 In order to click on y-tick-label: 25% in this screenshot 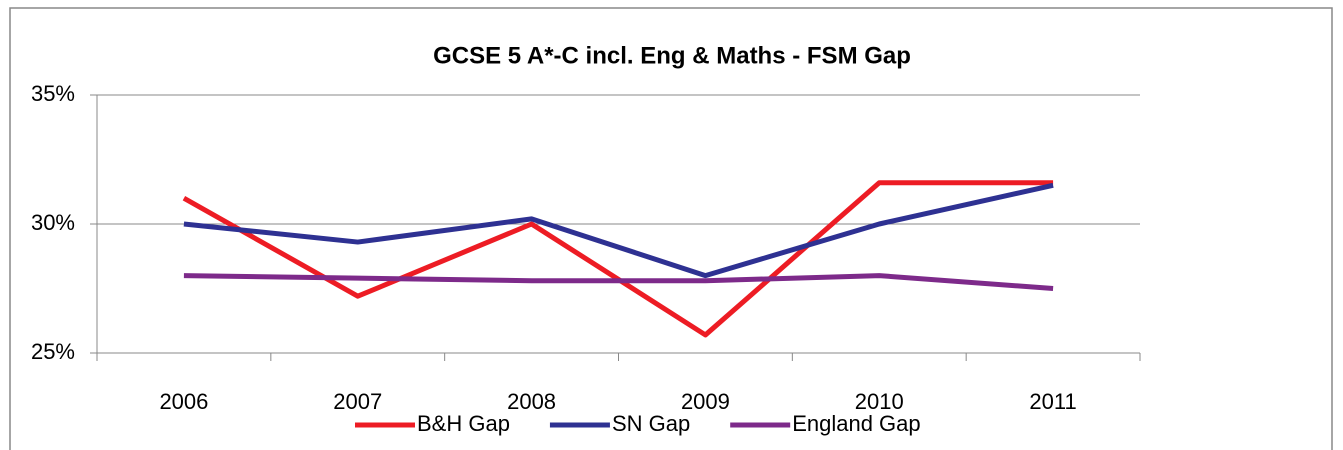, I will do `click(53, 351)`.